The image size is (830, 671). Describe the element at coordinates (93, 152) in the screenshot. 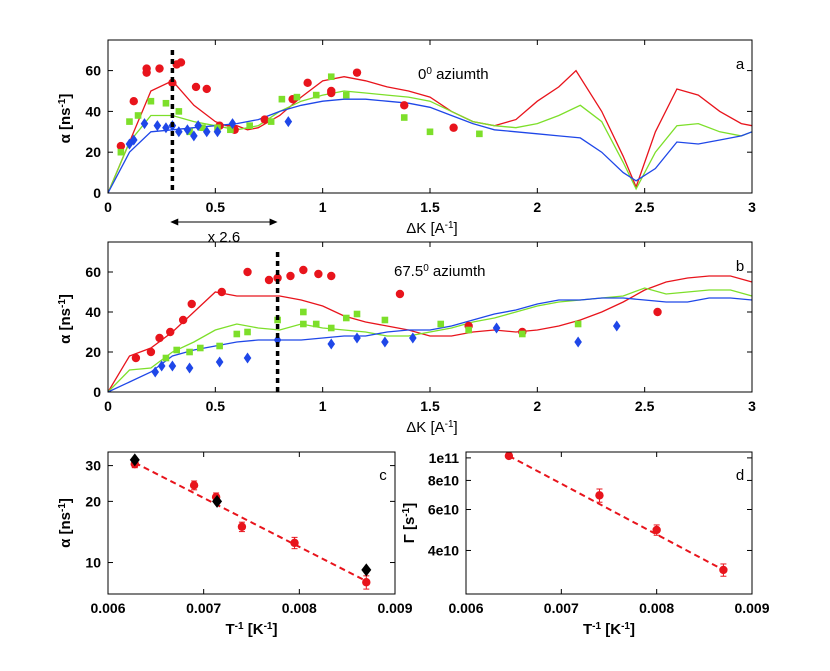

I see `y-tick-label: 20` at that location.